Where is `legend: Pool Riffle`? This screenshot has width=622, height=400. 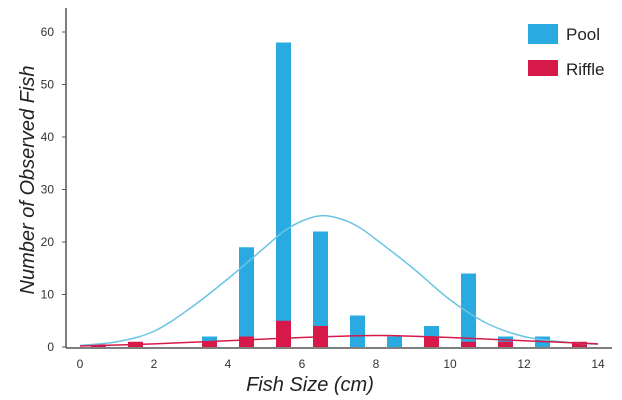 legend: Pool Riffle is located at coordinates (566, 51).